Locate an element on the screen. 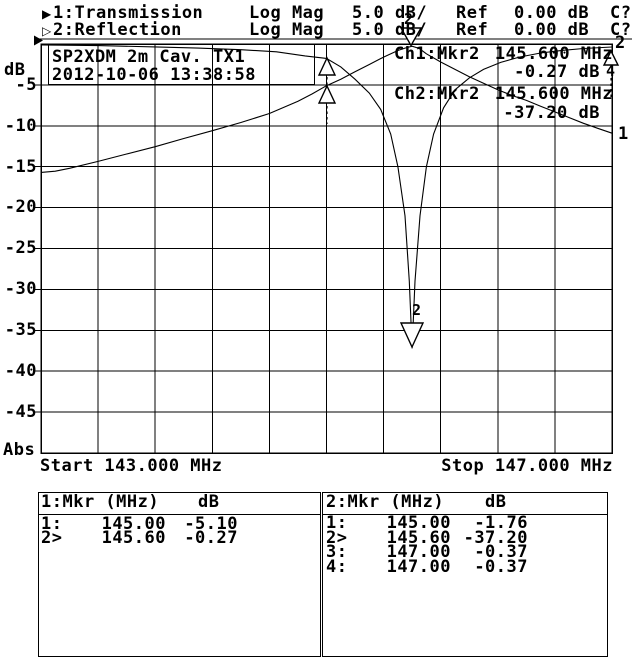  marker-table-ch2-unit: dB is located at coordinates (496, 502).